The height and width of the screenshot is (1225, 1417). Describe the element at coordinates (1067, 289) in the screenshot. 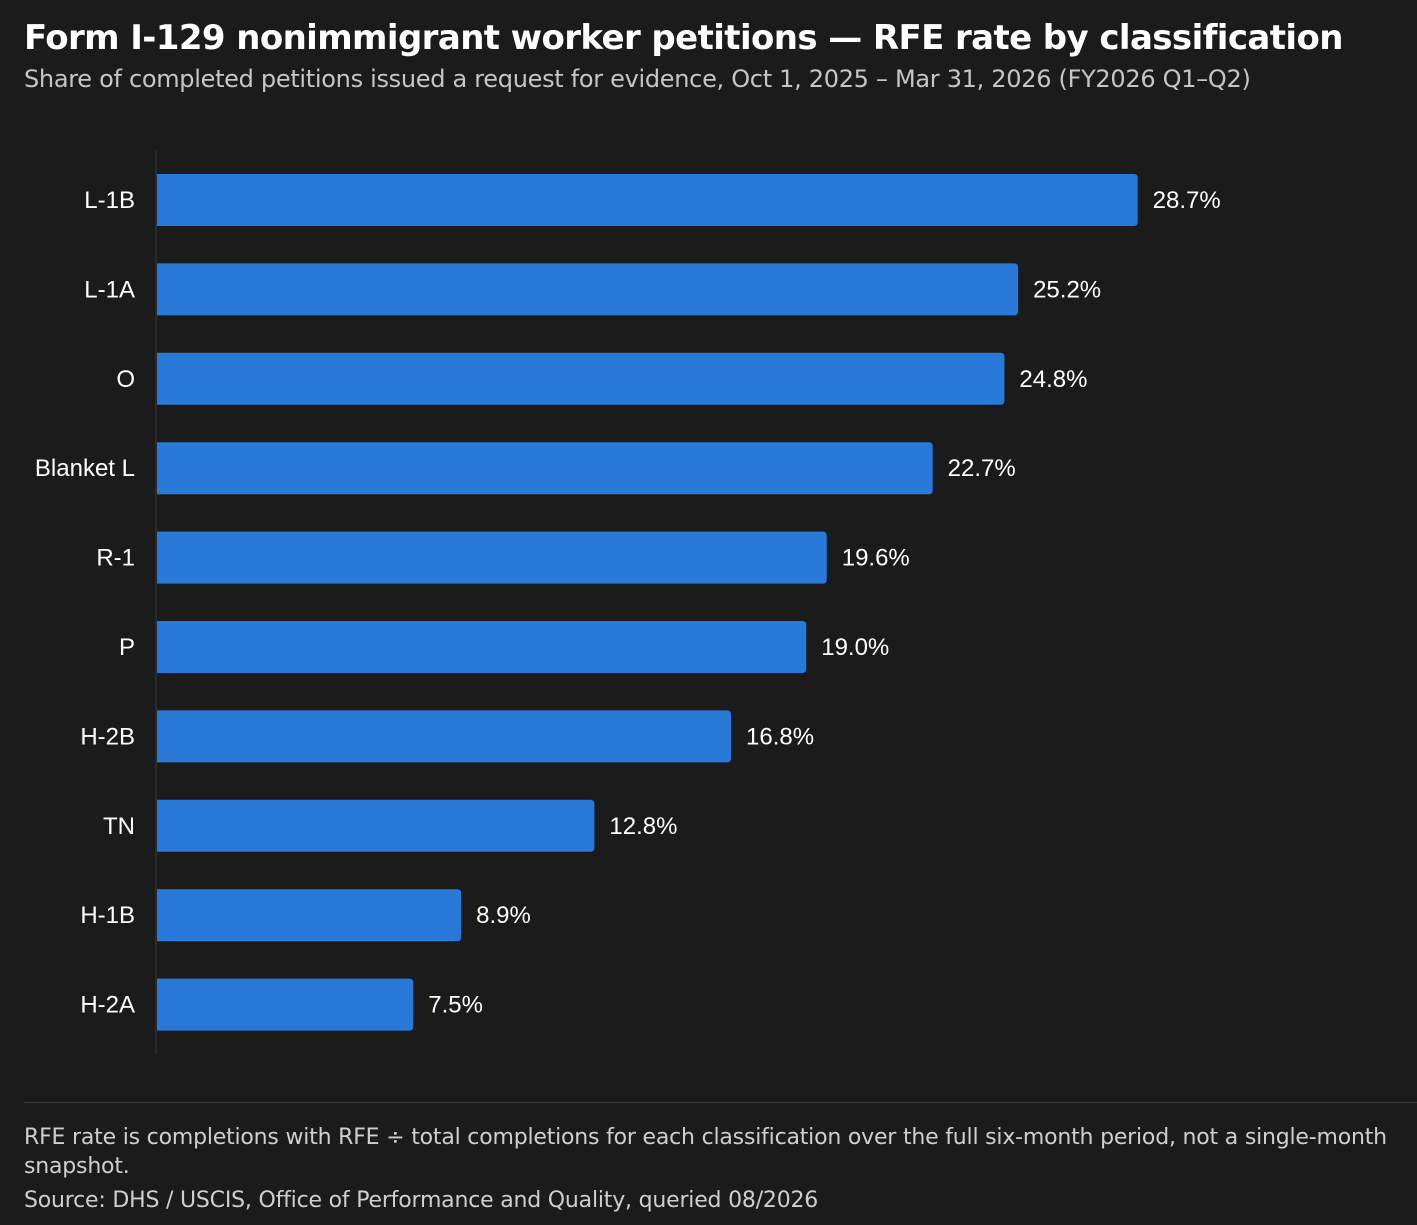

I see `value-label-l-1a: 25.2%` at that location.